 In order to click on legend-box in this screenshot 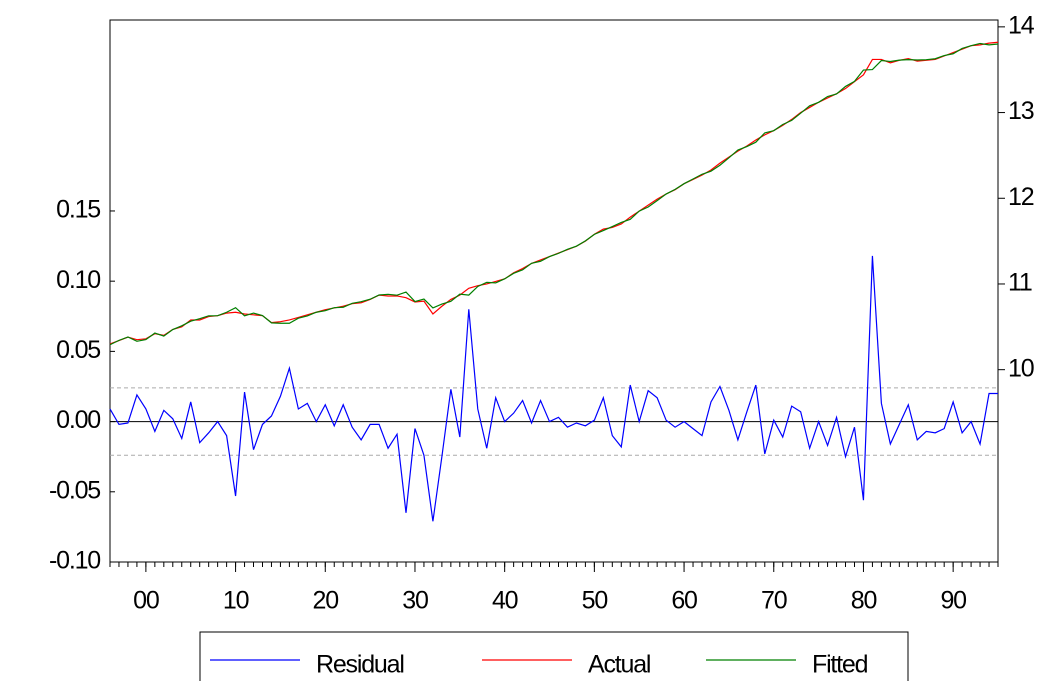, I will do `click(554, 656)`.